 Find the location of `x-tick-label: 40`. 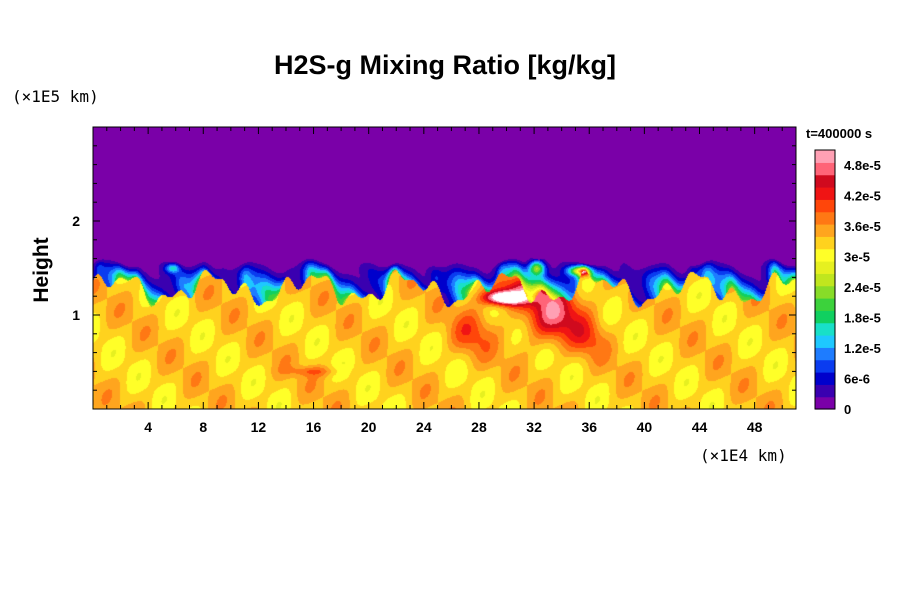

x-tick-label: 40 is located at coordinates (645, 427).